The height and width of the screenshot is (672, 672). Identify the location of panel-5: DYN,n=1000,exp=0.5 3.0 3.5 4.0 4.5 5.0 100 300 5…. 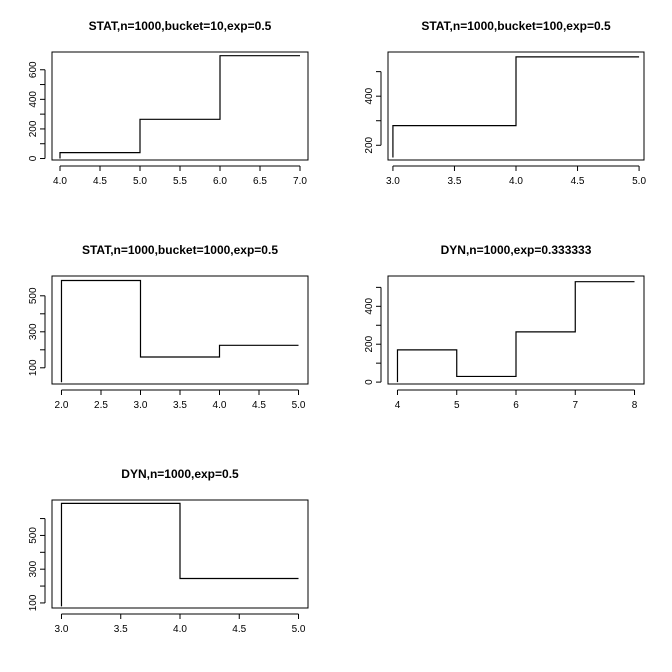
(168, 551).